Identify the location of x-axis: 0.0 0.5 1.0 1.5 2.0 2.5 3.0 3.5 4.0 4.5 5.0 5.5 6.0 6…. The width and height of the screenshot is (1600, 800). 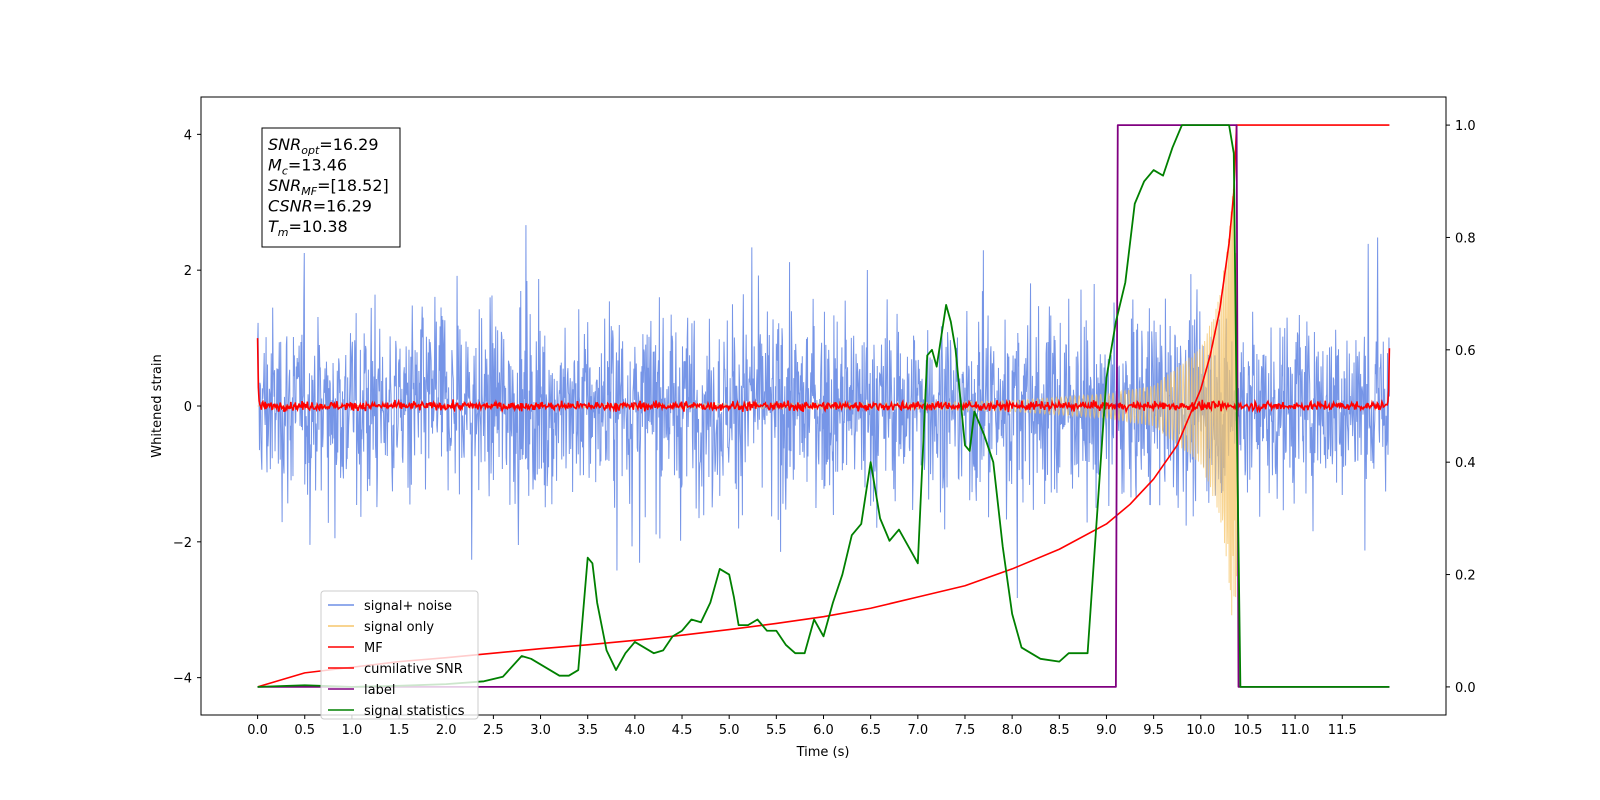
(802, 726).